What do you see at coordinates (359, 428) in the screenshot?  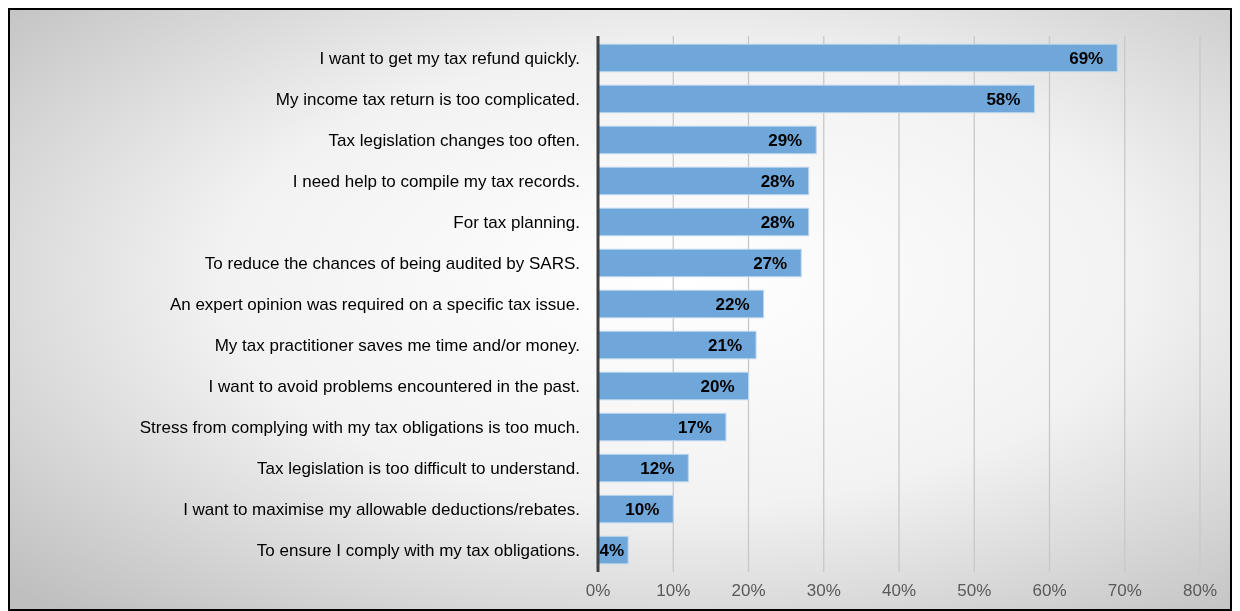 I see `y-tick-label: Stress from complying with my tax obligations is too much.` at bounding box center [359, 428].